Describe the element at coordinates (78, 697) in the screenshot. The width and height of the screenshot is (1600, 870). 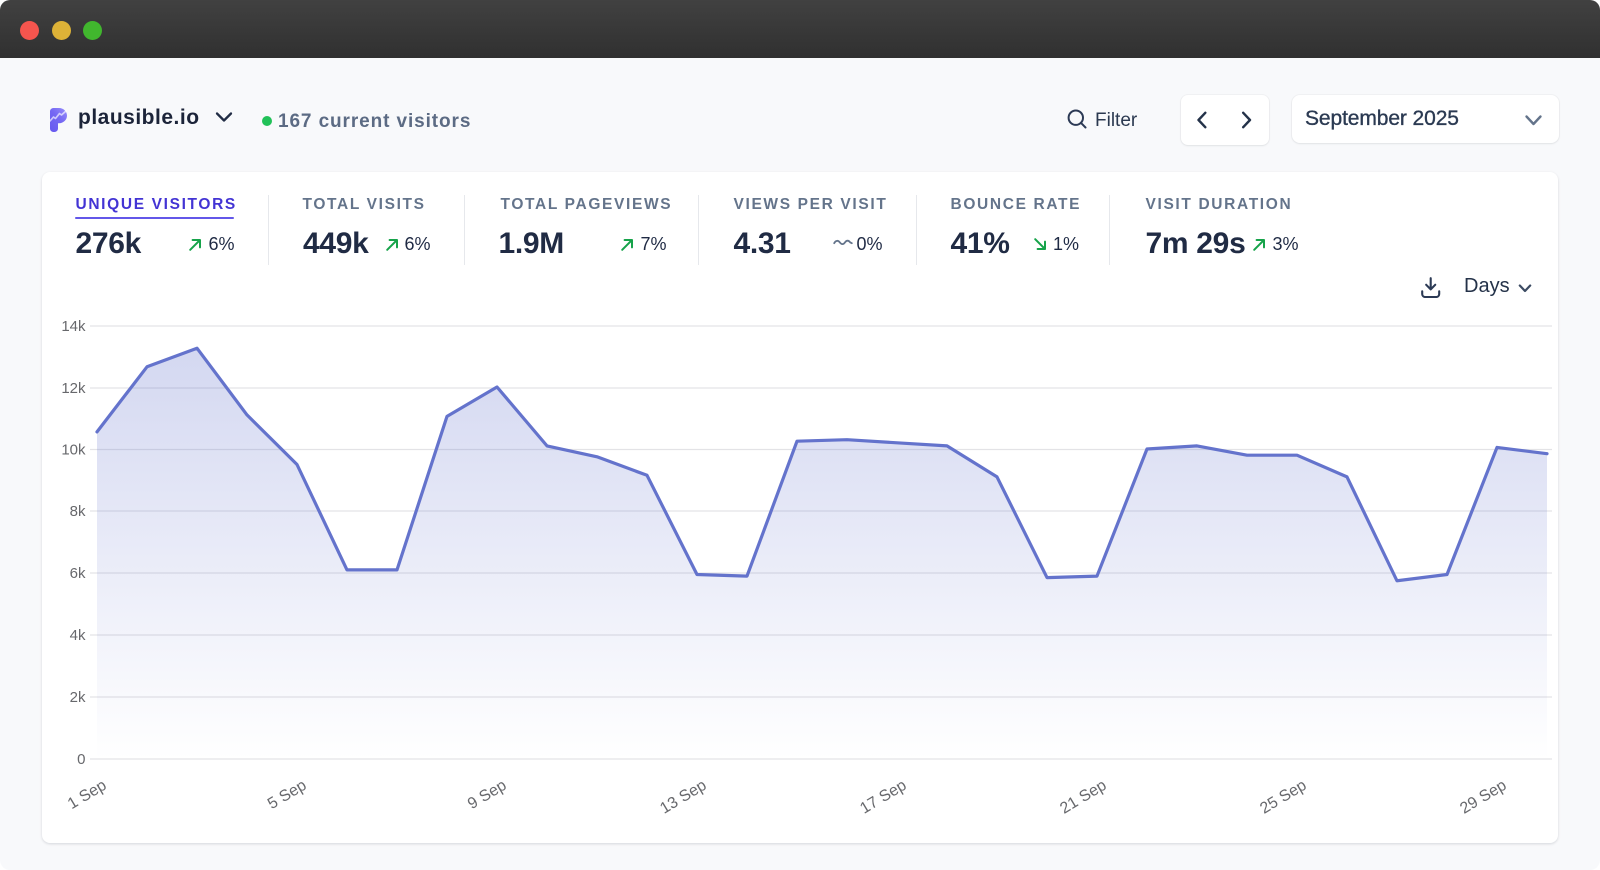
I see `svg-text: 2k` at that location.